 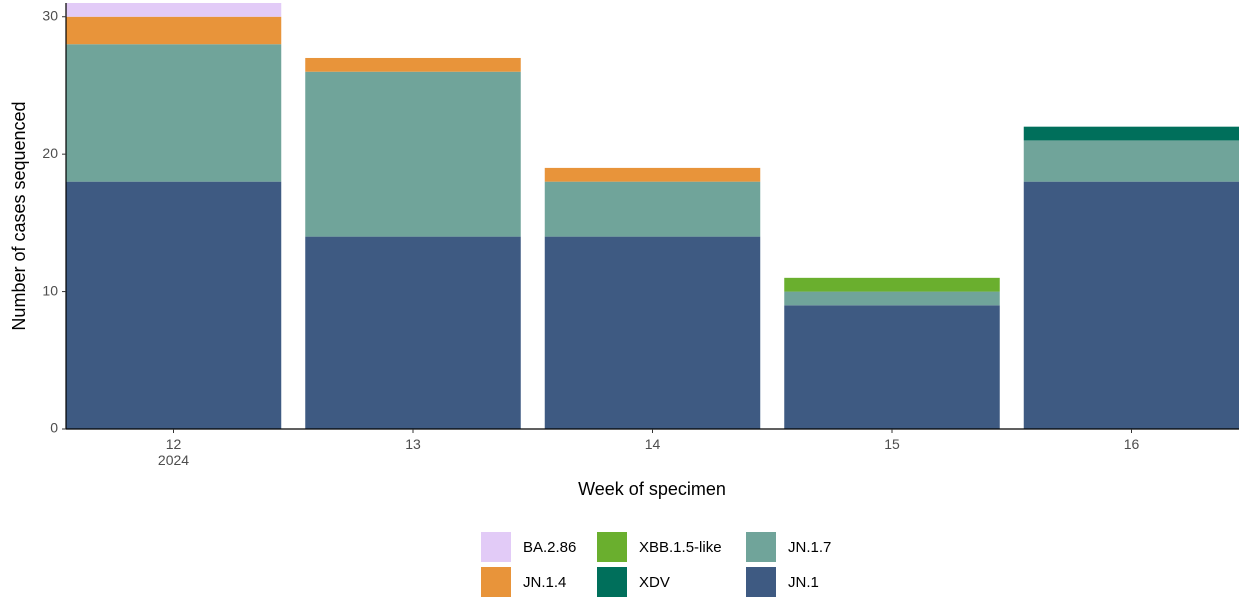 I want to click on legend-text: BA.2.86, so click(x=549, y=547).